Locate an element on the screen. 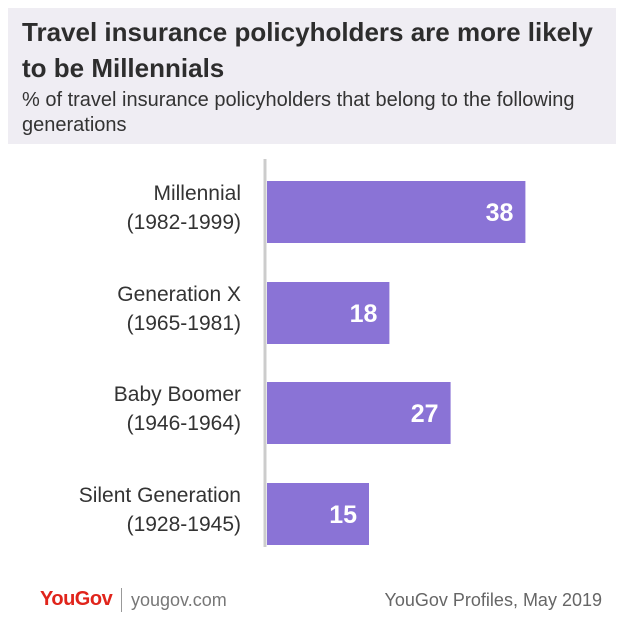 The height and width of the screenshot is (632, 626). category-years-label: (1928-1945) is located at coordinates (184, 524).